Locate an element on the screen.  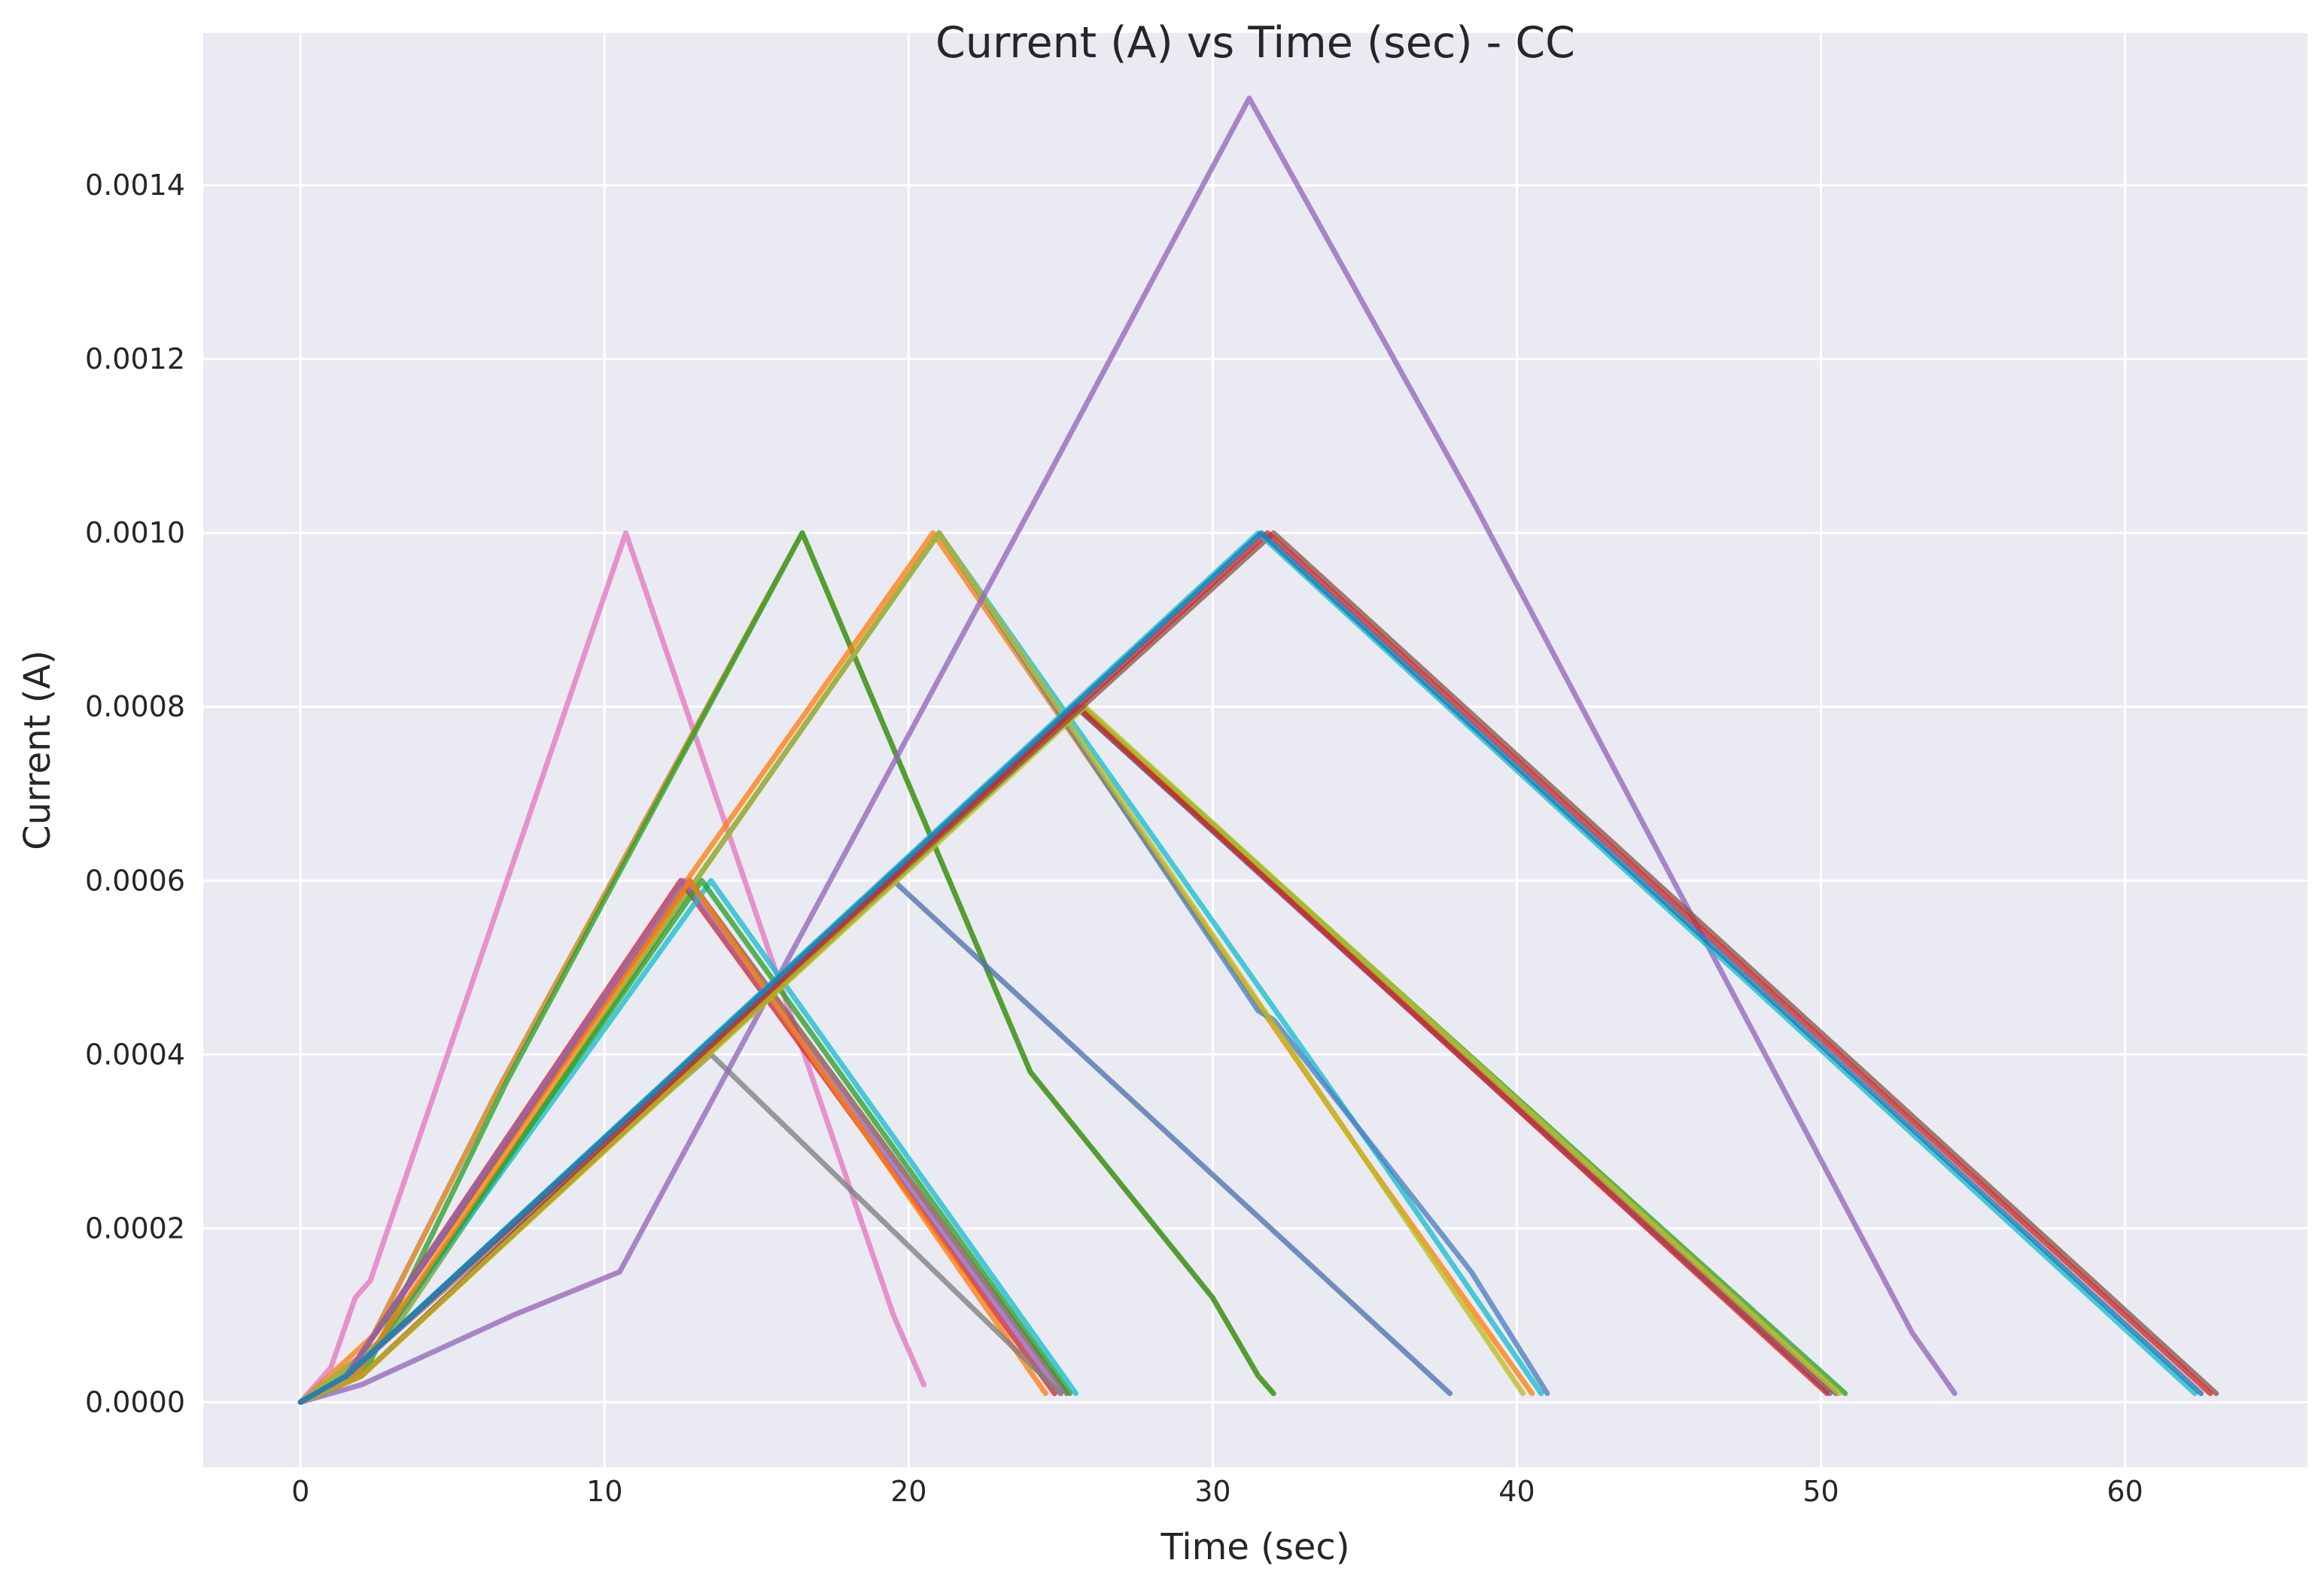
x-axis-label: Time (sec) is located at coordinates (1254, 1547).